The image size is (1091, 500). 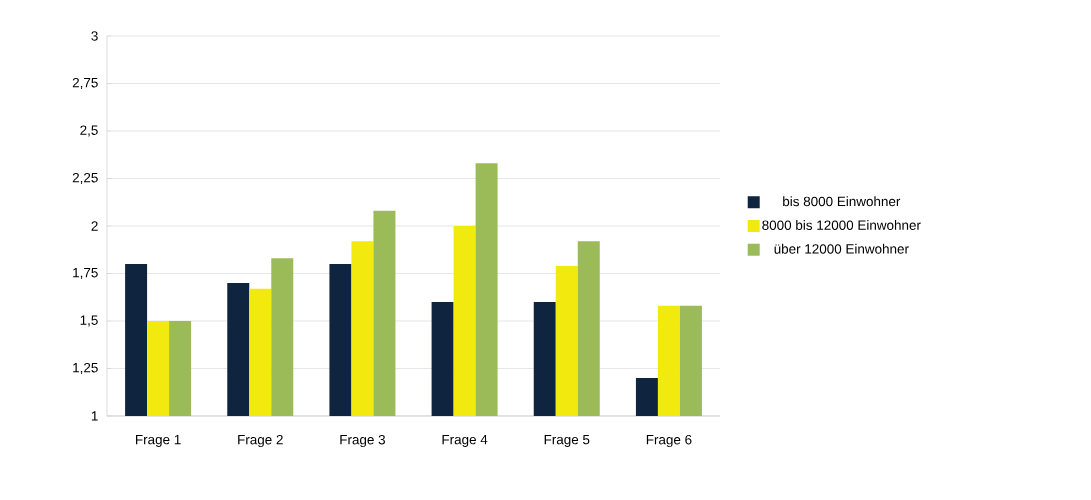 I want to click on y-tick-label: 1,25, so click(x=85, y=368).